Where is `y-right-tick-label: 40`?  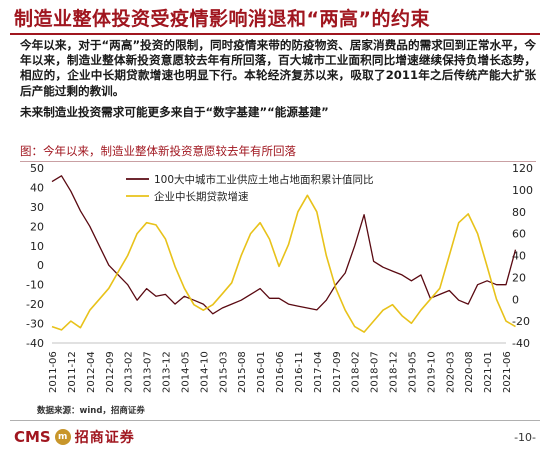
y-right-tick-label: 40 is located at coordinates (519, 256).